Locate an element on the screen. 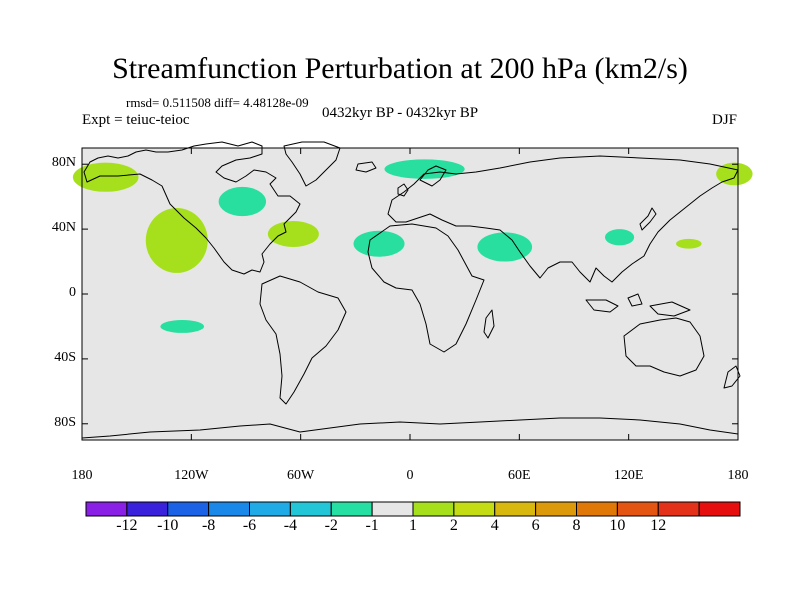  lat-tick-label: 80S is located at coordinates (65, 422).